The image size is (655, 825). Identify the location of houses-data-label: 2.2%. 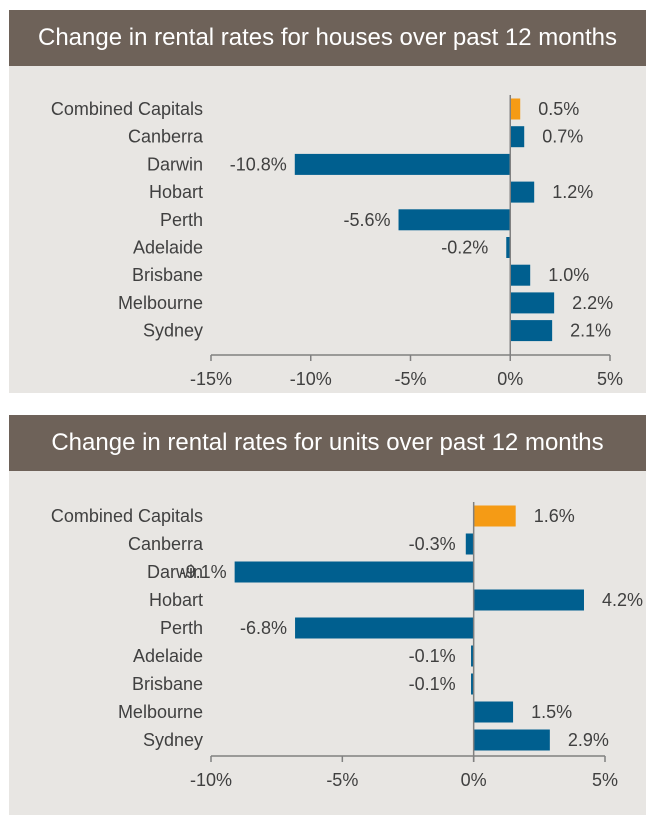
(592, 303).